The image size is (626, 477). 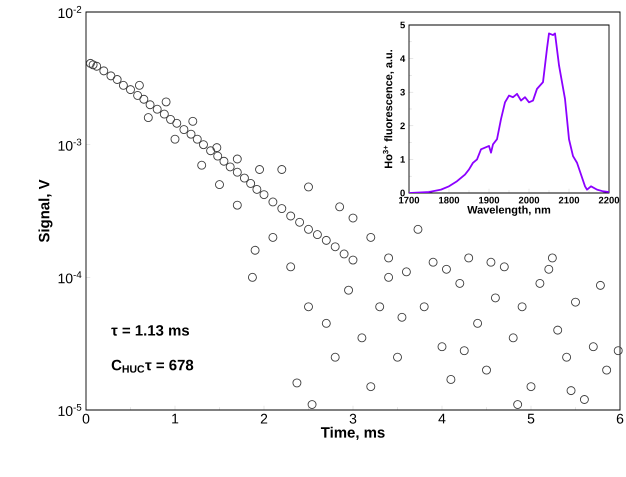 I want to click on x-tick-label: 1700, so click(x=409, y=200).